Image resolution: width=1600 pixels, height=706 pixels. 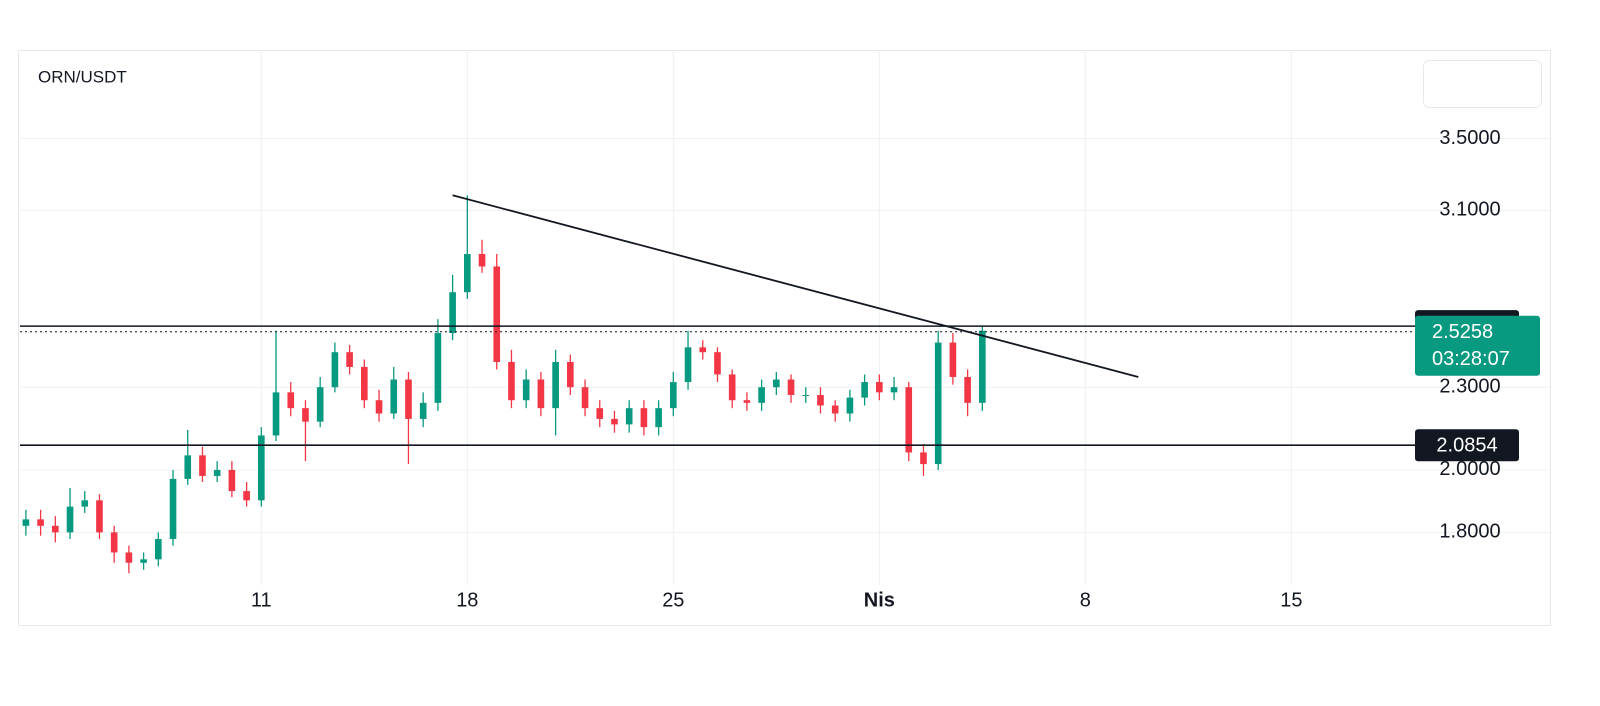 I want to click on last-price-label: 2.5258, so click(x=1462, y=332).